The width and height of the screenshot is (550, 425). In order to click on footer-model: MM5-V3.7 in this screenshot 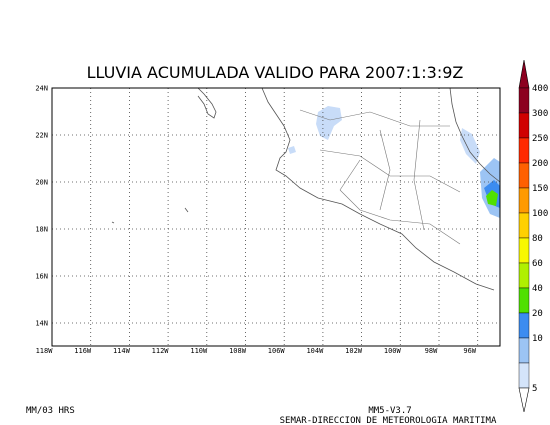, I will do `click(389, 411)`.